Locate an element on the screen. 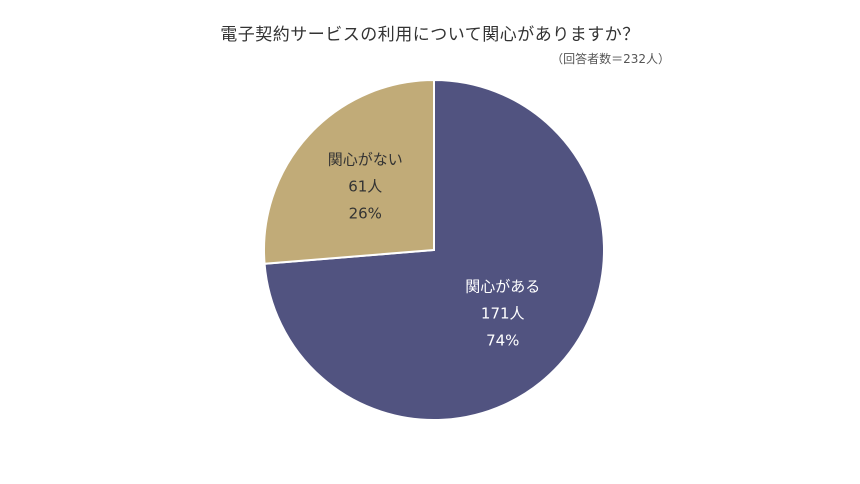 Image resolution: width=860 pixels, height=484 pixels. slice-label-1: 関心がある 171人 74% is located at coordinates (502, 313).